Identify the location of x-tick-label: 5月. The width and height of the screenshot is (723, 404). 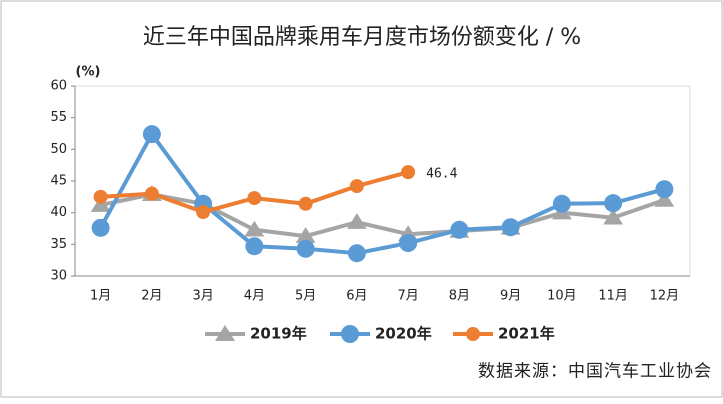
(305, 296).